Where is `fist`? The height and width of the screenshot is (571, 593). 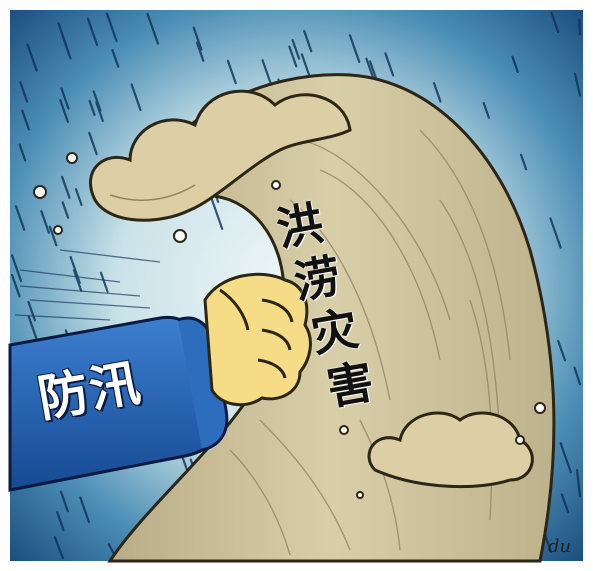 fist is located at coordinates (257, 339).